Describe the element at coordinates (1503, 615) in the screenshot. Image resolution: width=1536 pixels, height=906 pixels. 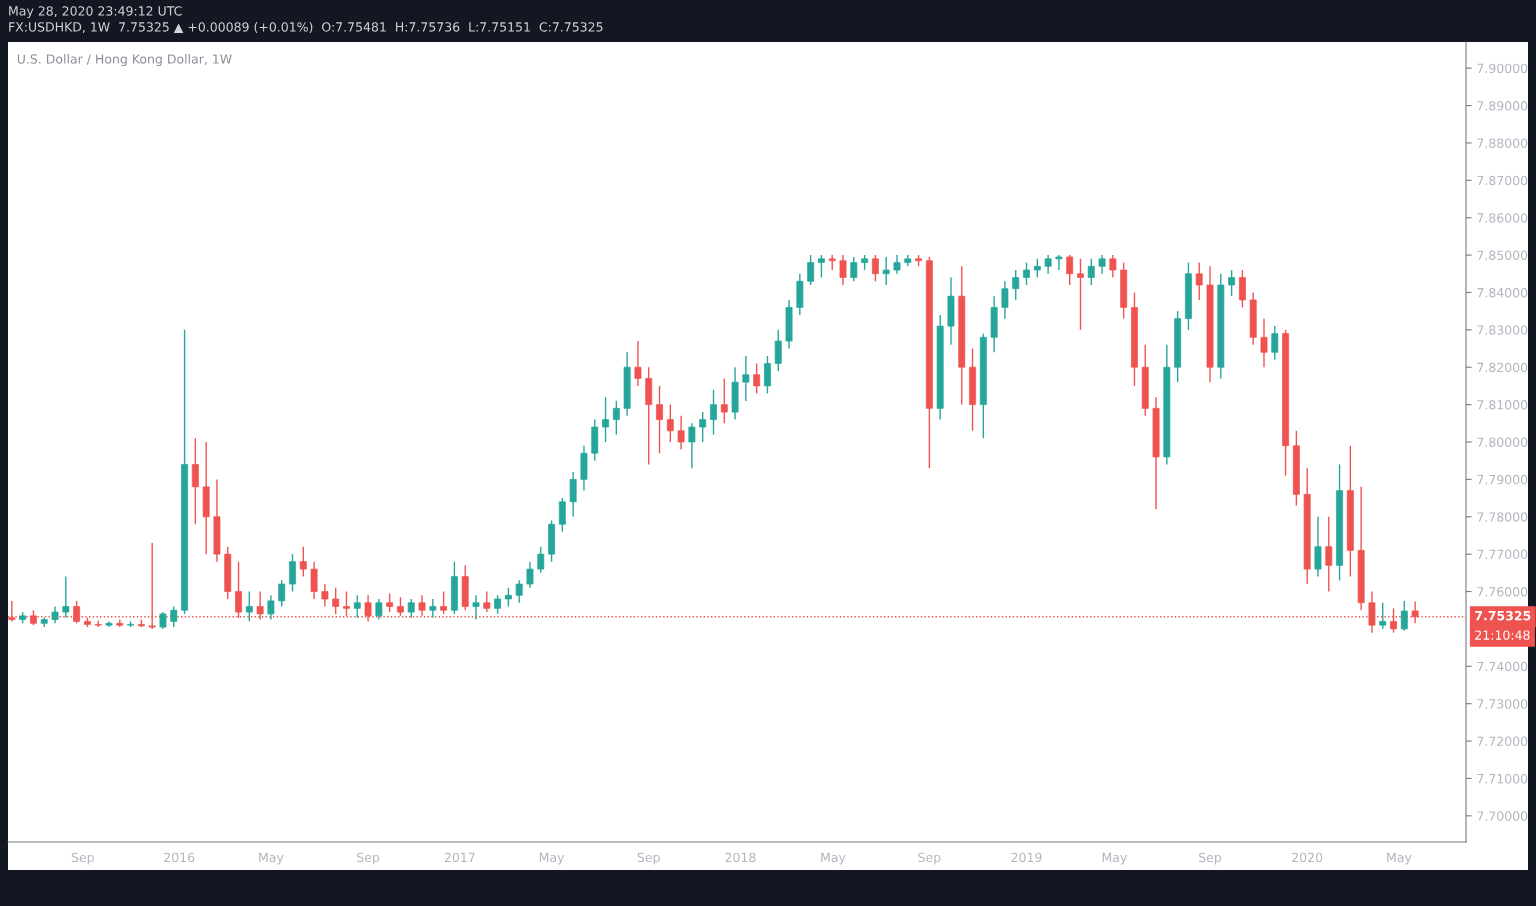
I see `ref-line-label: 7.75325` at that location.